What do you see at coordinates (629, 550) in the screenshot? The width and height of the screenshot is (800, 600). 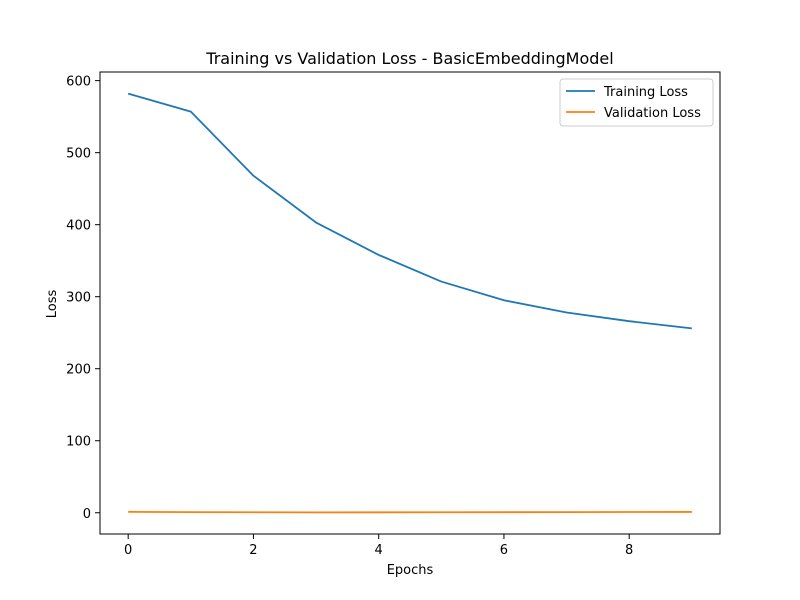 I see `x-tick-label: 8` at bounding box center [629, 550].